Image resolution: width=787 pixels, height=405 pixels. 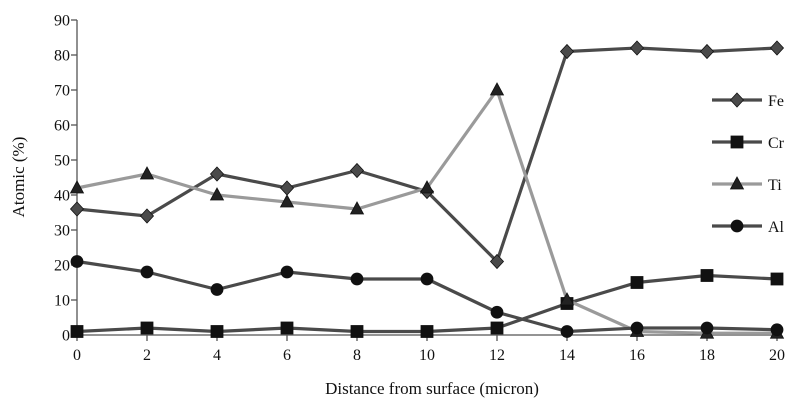 What do you see at coordinates (567, 355) in the screenshot?
I see `x-tick-label: 14` at bounding box center [567, 355].